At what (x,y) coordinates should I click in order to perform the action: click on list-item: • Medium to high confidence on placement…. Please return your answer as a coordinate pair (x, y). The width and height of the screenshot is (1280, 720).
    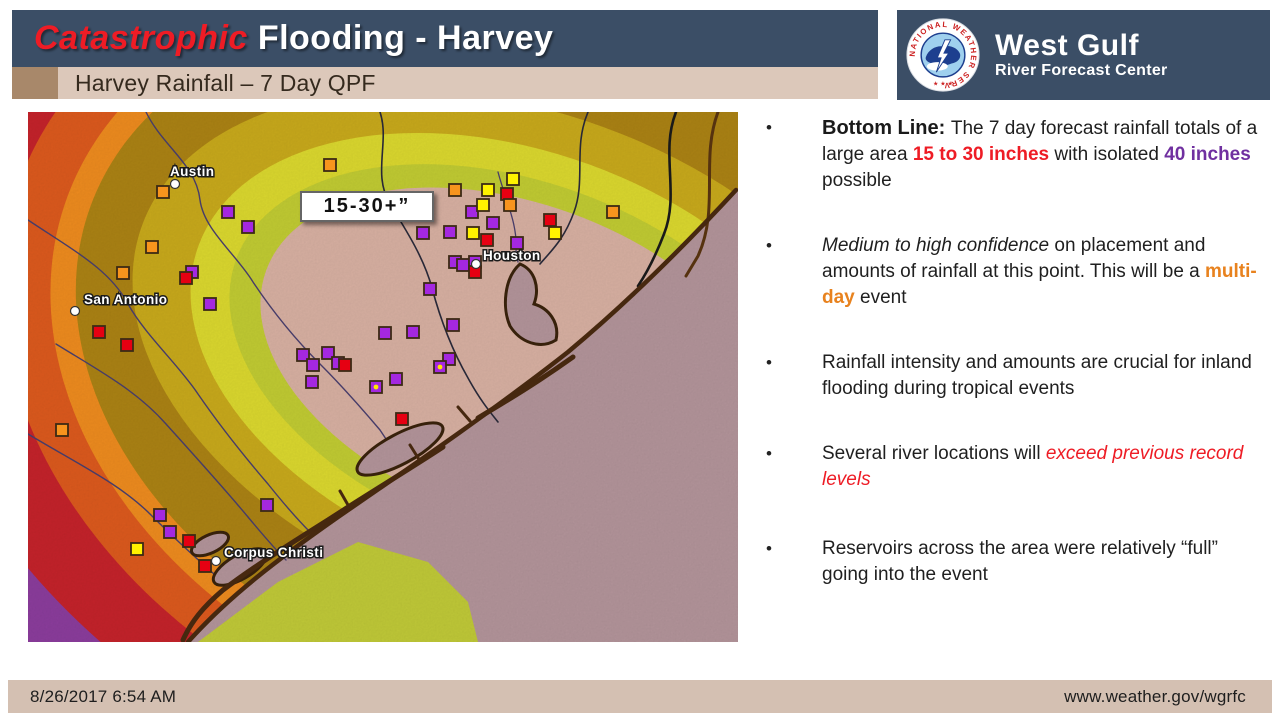
    Looking at the image, I should click on (1010, 271).